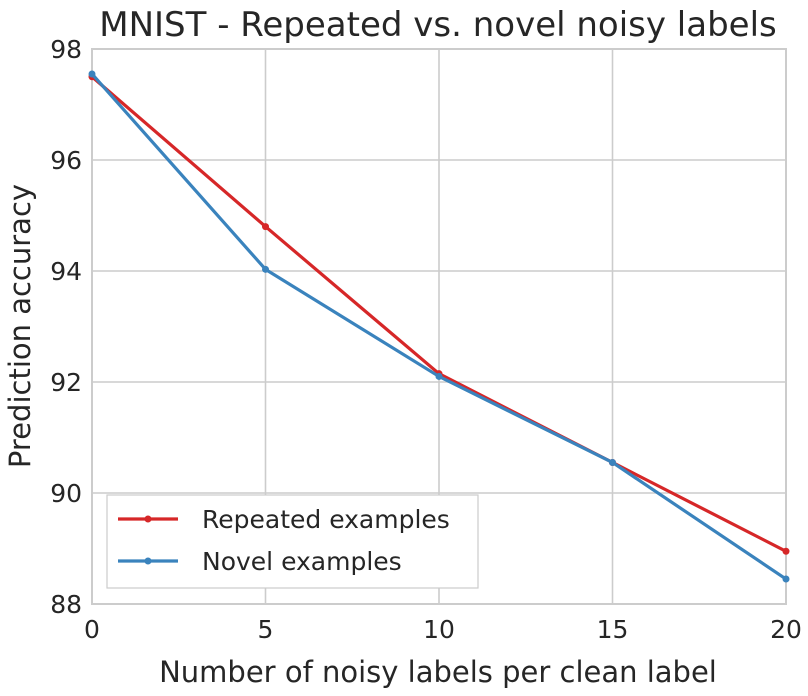  What do you see at coordinates (66, 604) in the screenshot?
I see `y-tick-label: 88` at bounding box center [66, 604].